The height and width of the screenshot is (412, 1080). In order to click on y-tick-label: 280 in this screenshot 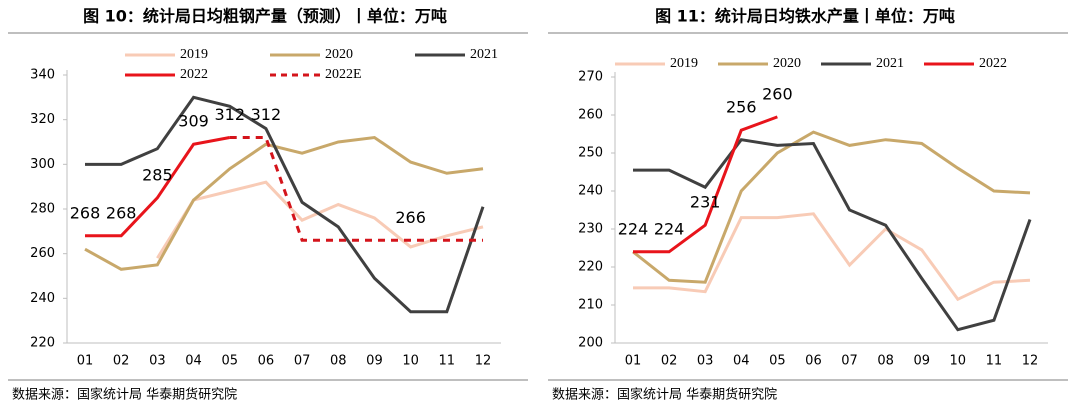, I will do `click(42, 209)`.